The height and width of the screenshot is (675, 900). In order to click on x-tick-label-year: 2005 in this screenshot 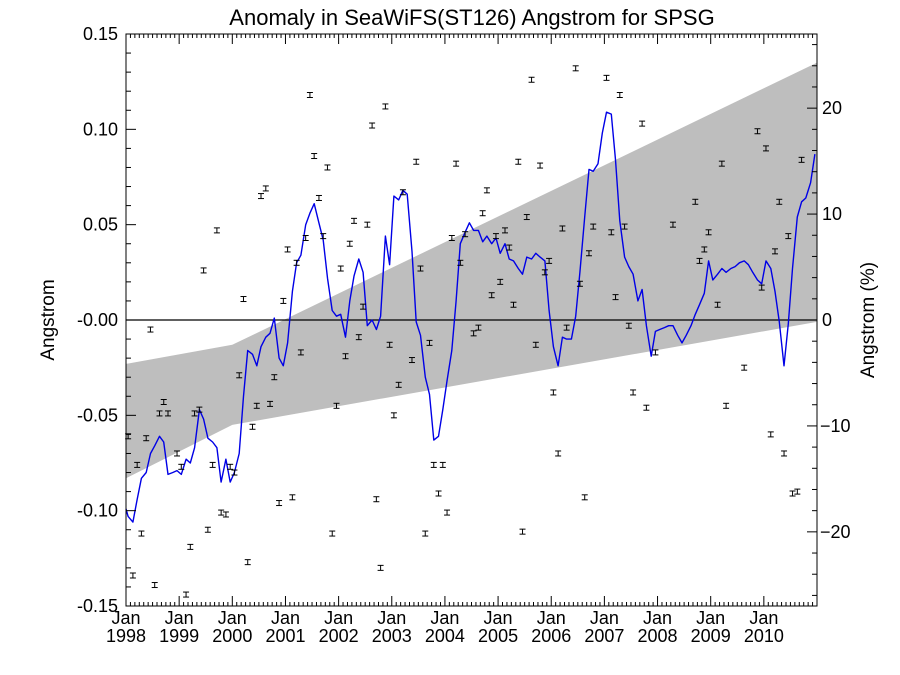, I will do `click(498, 636)`.